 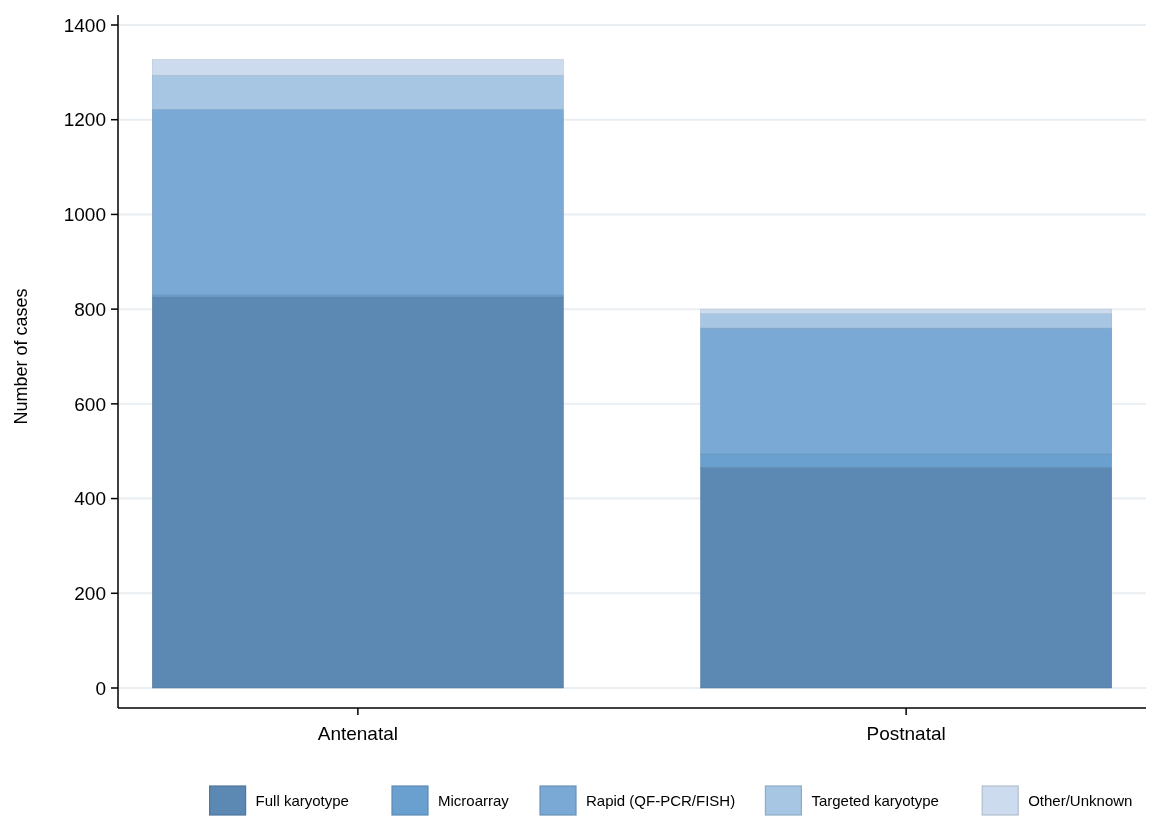 What do you see at coordinates (90, 593) in the screenshot?
I see `y-tick-label: 200` at bounding box center [90, 593].